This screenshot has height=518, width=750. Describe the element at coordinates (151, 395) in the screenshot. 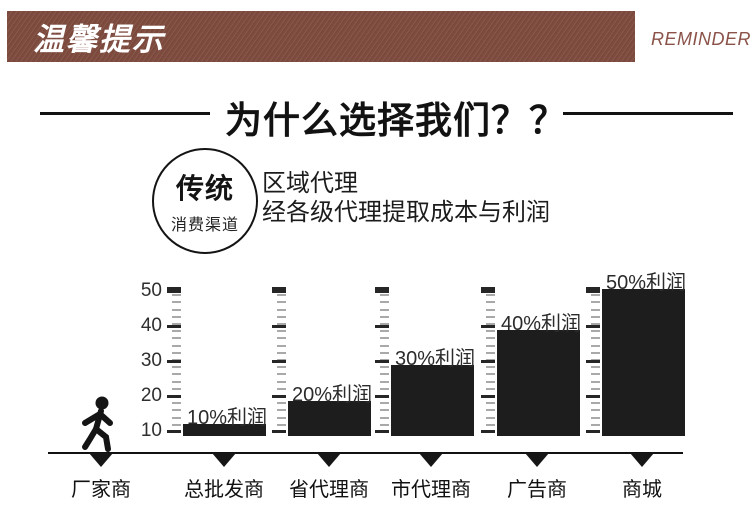

I see `y-tick-label: 20` at that location.